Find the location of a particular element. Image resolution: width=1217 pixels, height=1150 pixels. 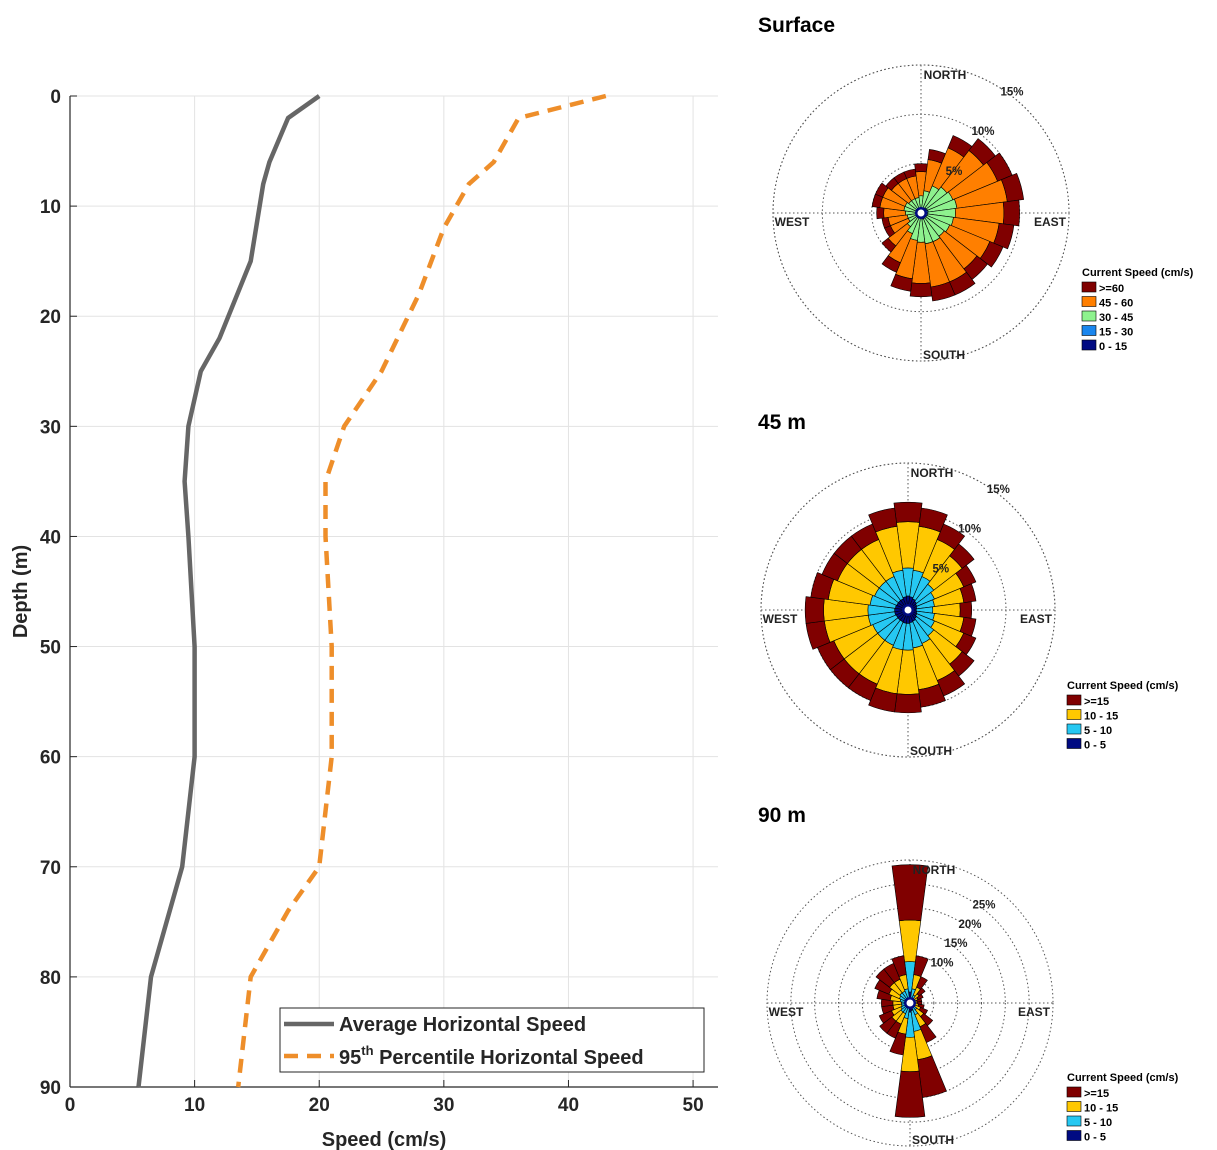

y-tick-label: 40 is located at coordinates (50, 537).